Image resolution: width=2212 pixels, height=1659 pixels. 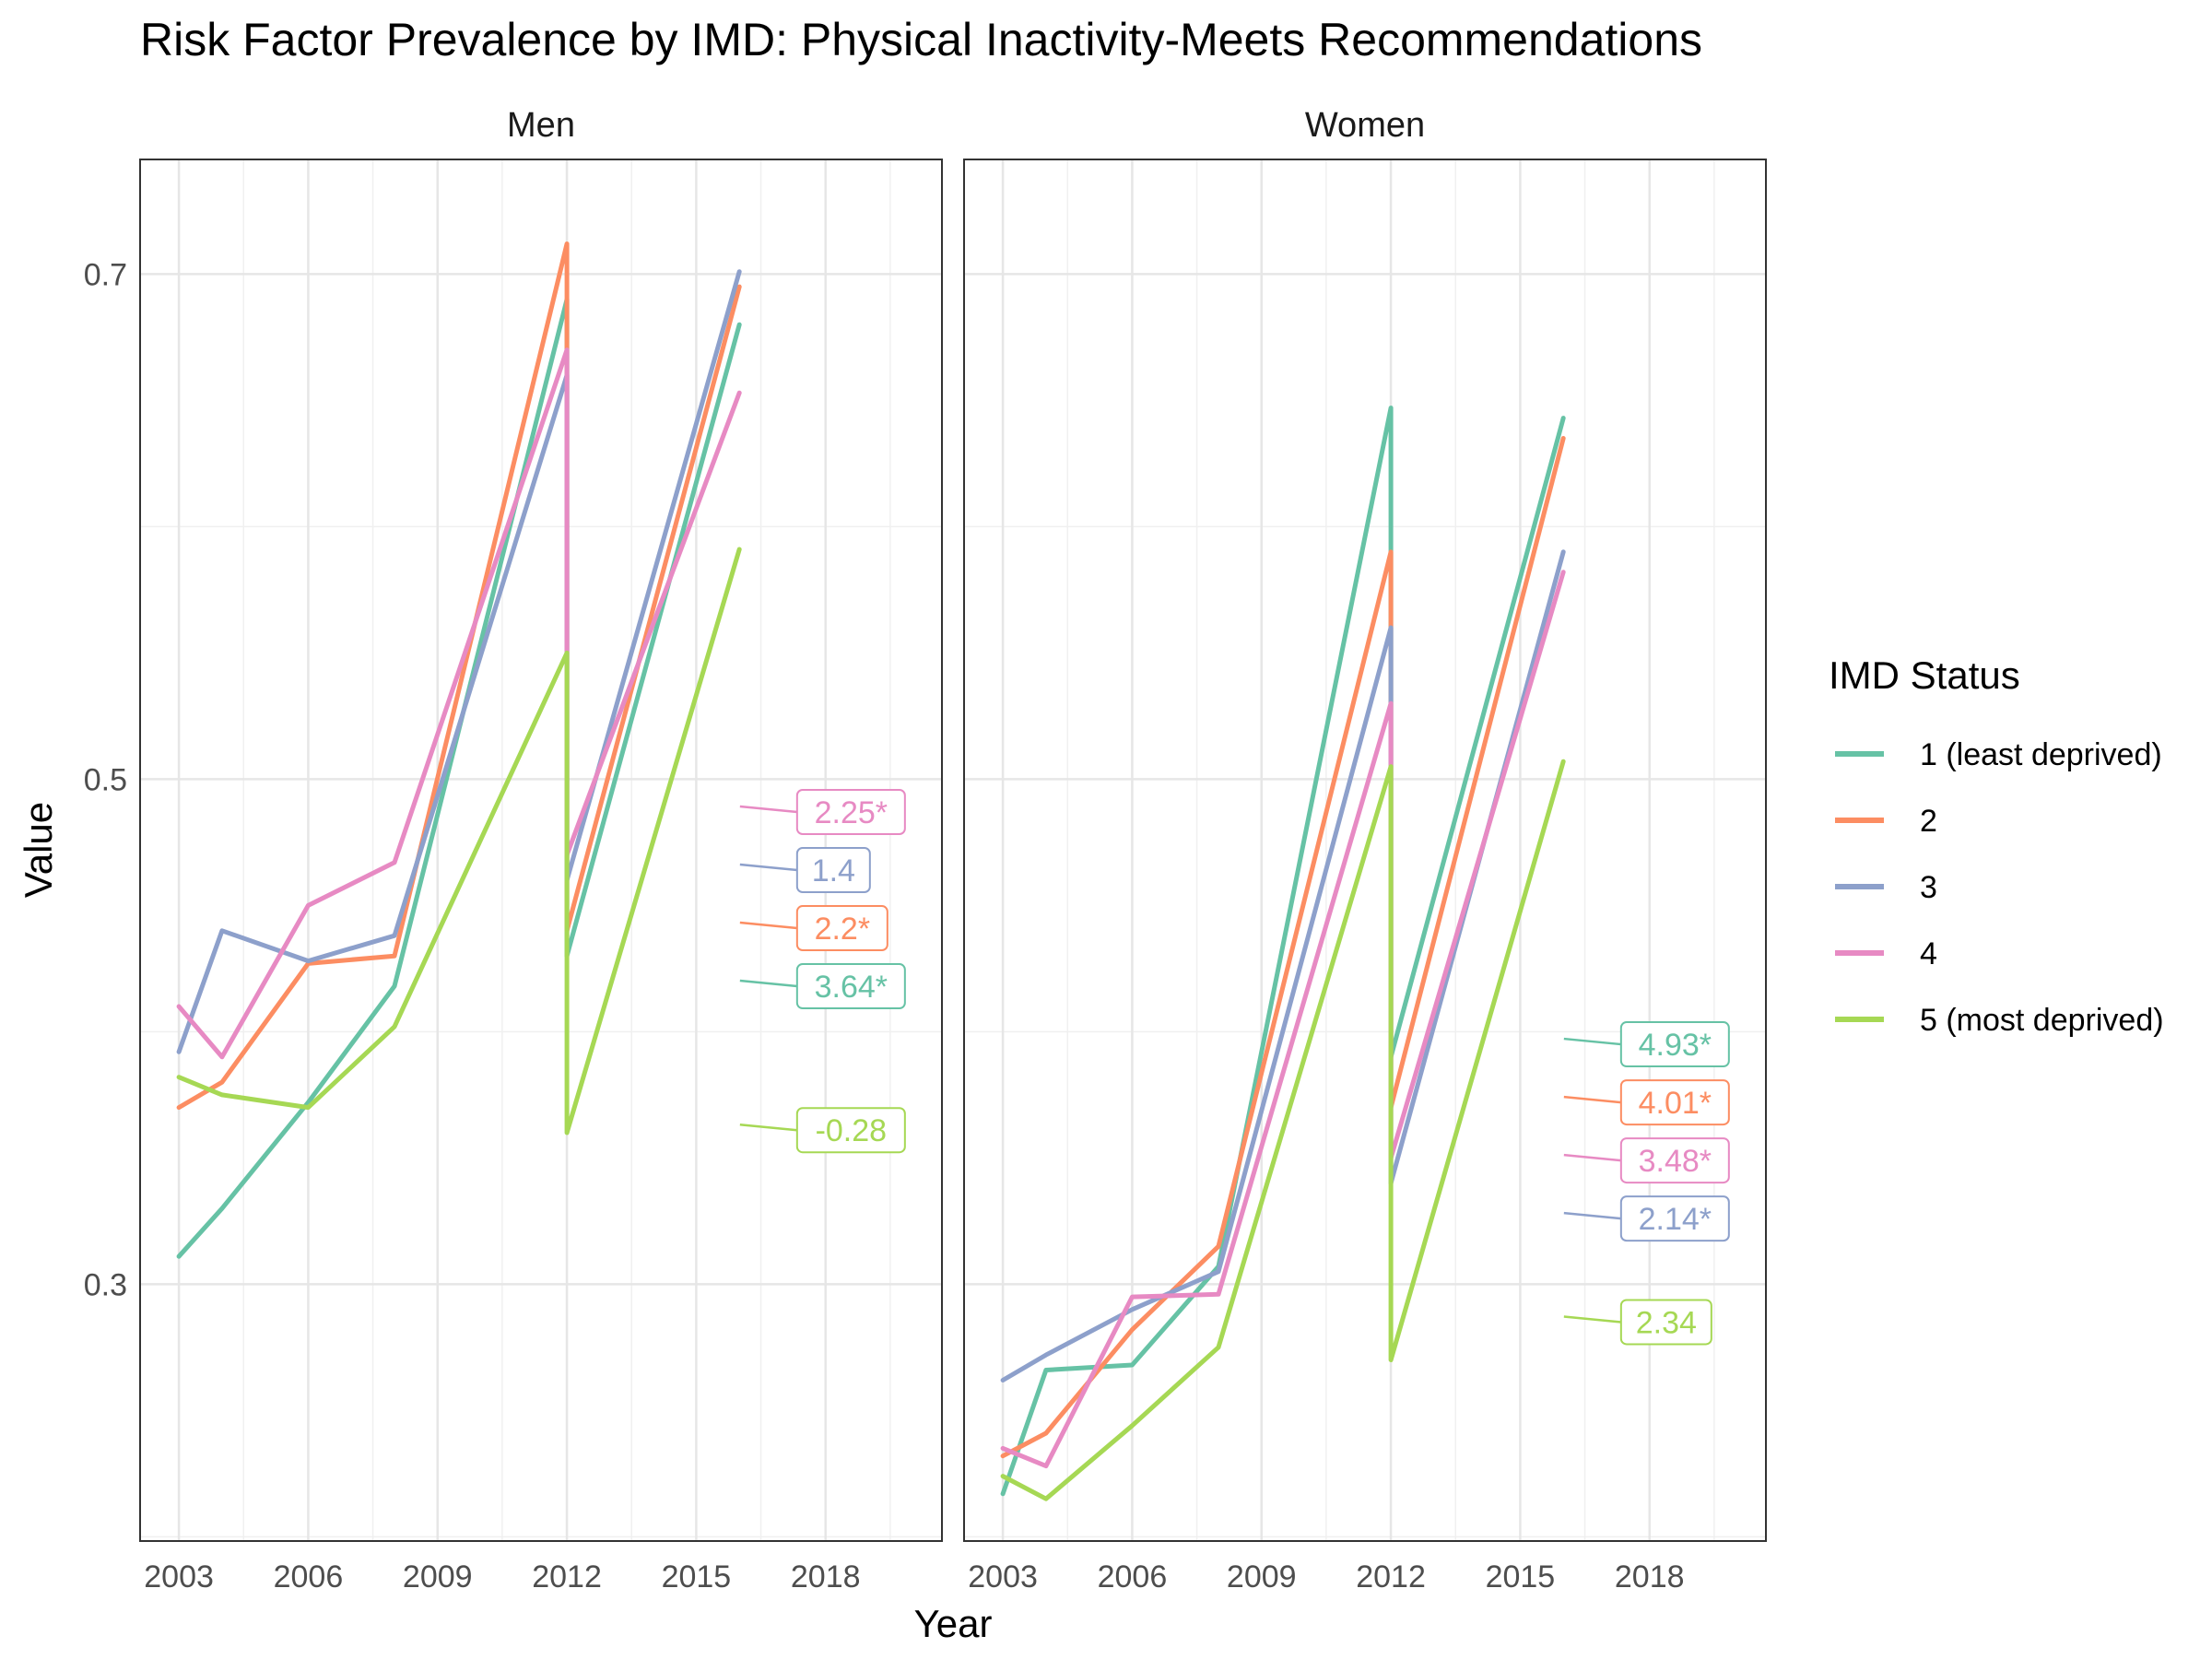 I want to click on labels-women: 4.93* 4.01* 3.48* 2.14* 2.34, so click(x=1646, y=1183).